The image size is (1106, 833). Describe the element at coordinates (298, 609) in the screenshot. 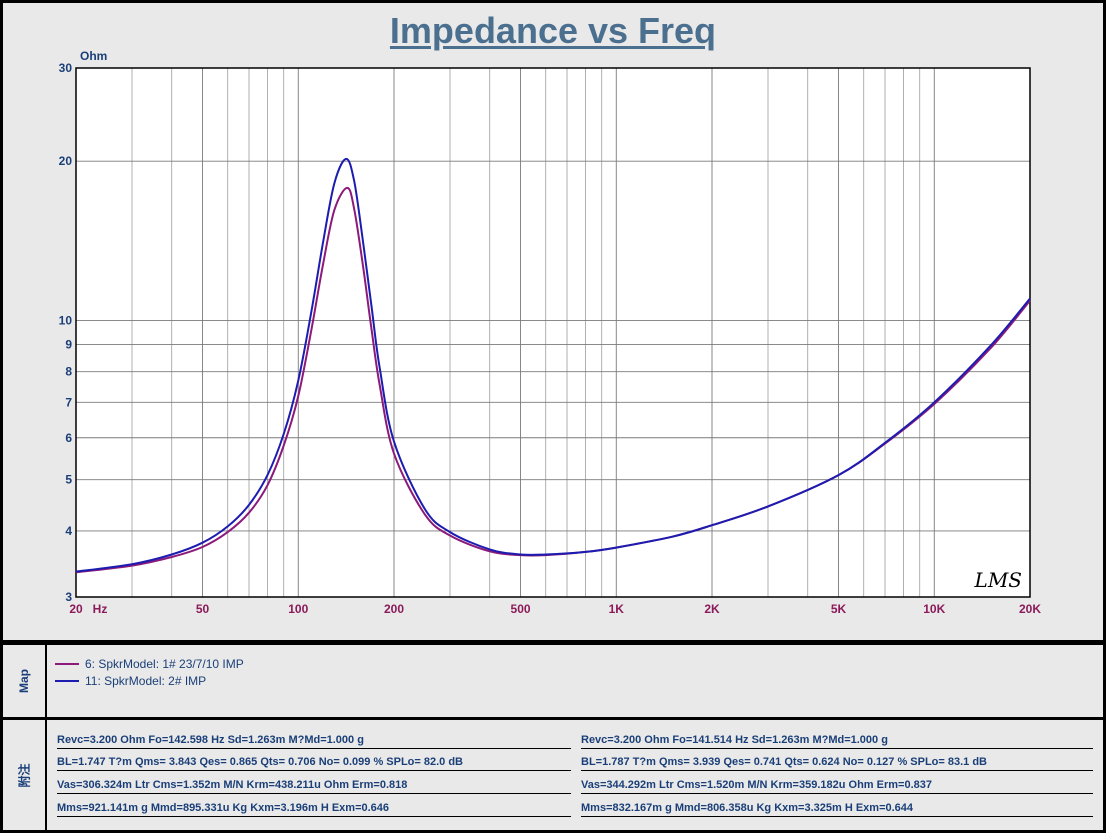

I see `x-tick-label: 100` at that location.